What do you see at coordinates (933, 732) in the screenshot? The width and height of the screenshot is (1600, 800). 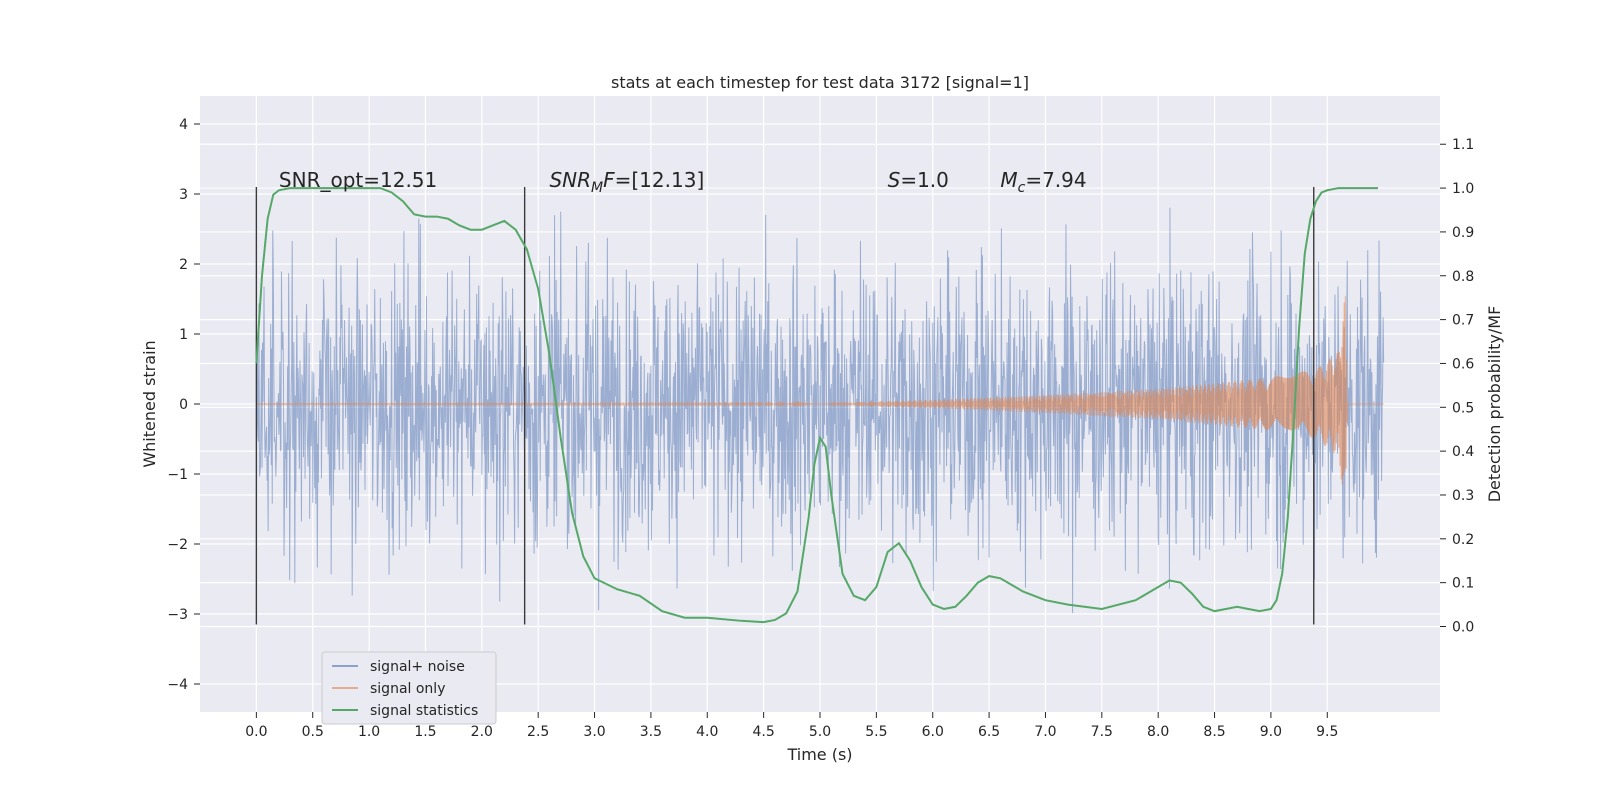 I see `x-tick-label: 6.0` at bounding box center [933, 732].